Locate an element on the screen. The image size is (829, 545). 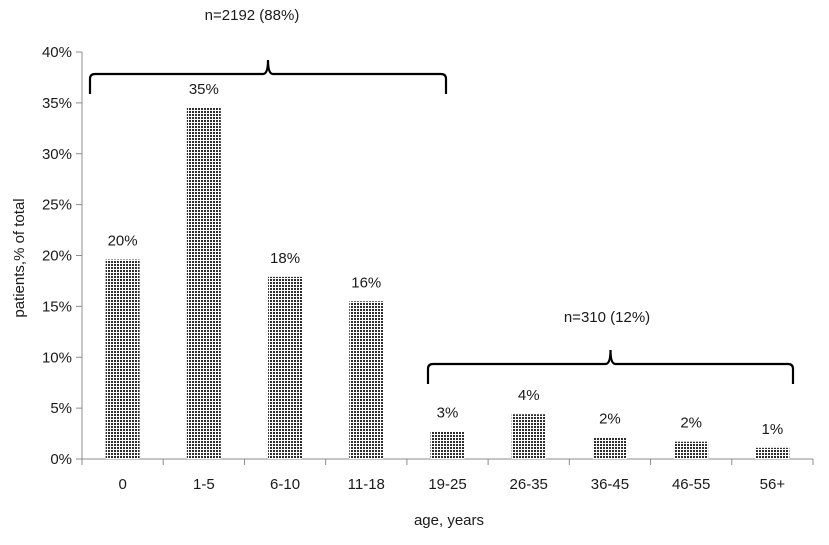
x-tick-label: 6-10 is located at coordinates (285, 484).